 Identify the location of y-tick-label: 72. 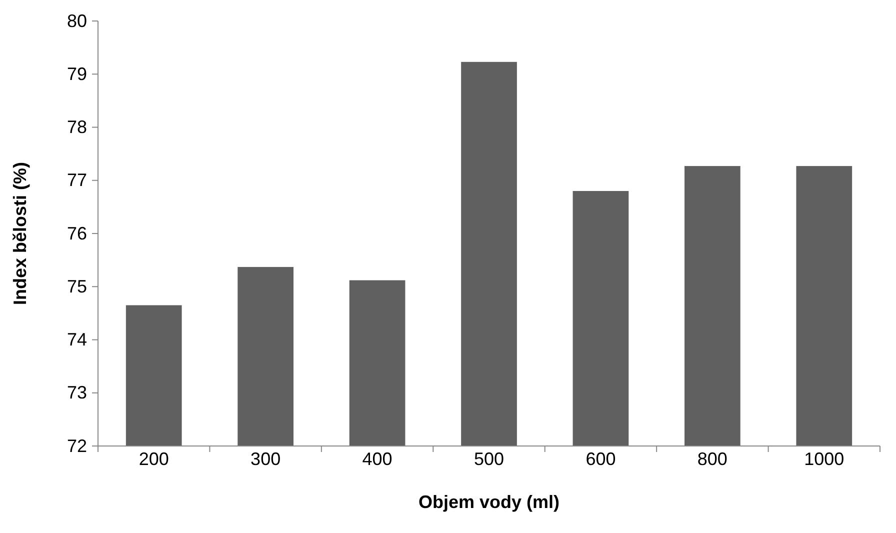
(76, 446).